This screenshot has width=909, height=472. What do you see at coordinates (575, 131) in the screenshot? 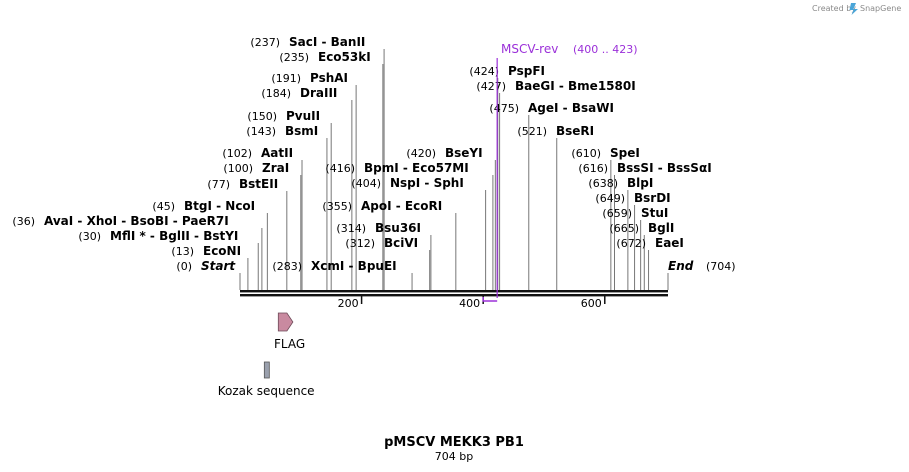
I see `cut-site-enzyme: BseRI` at bounding box center [575, 131].